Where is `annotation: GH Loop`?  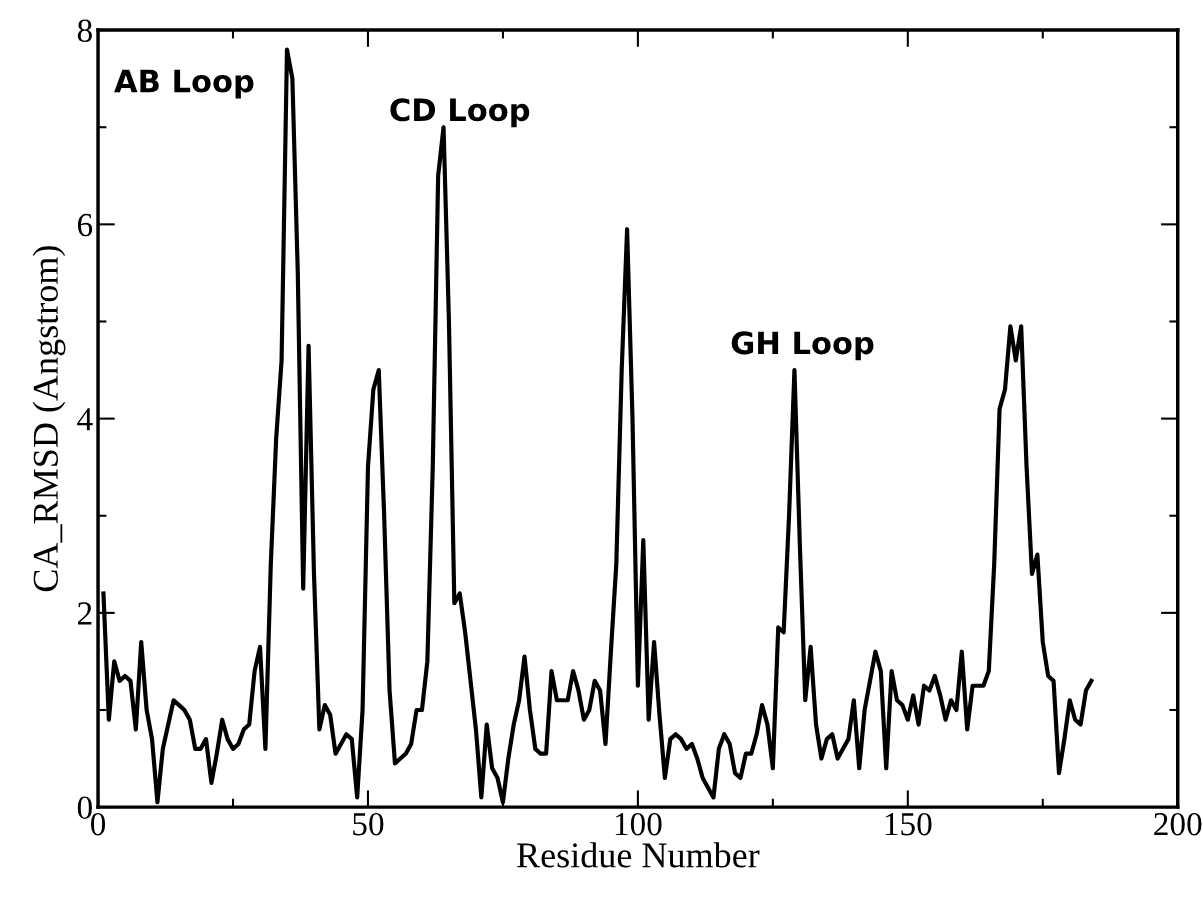 annotation: GH Loop is located at coordinates (802, 346).